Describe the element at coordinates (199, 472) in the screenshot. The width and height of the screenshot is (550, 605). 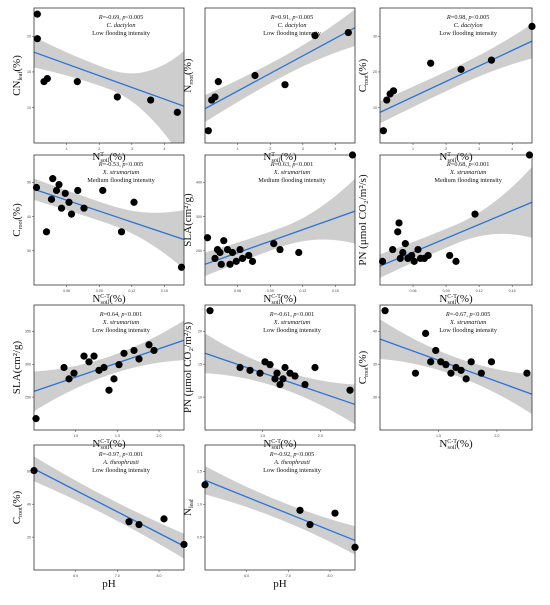
I see `y-tick-label: 1.5` at that location.